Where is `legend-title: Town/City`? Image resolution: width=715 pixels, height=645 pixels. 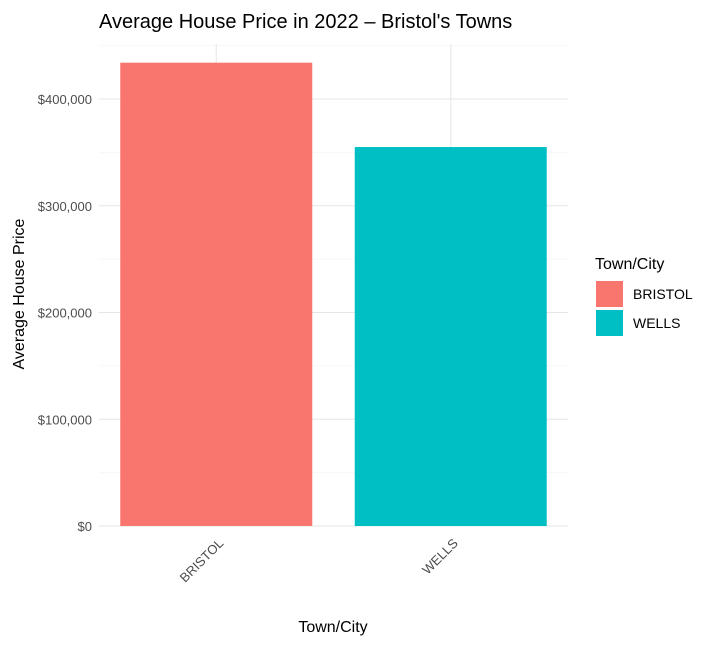
legend-title: Town/City is located at coordinates (629, 264).